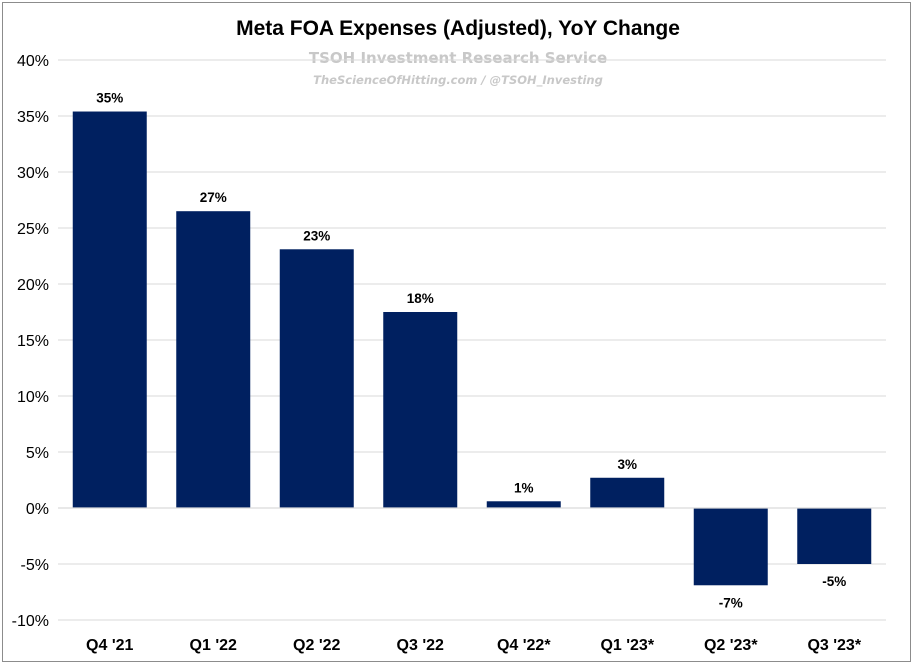 This screenshot has height=666, width=915. What do you see at coordinates (524, 645) in the screenshot?
I see `x-tick-label: Q4 '22*` at bounding box center [524, 645].